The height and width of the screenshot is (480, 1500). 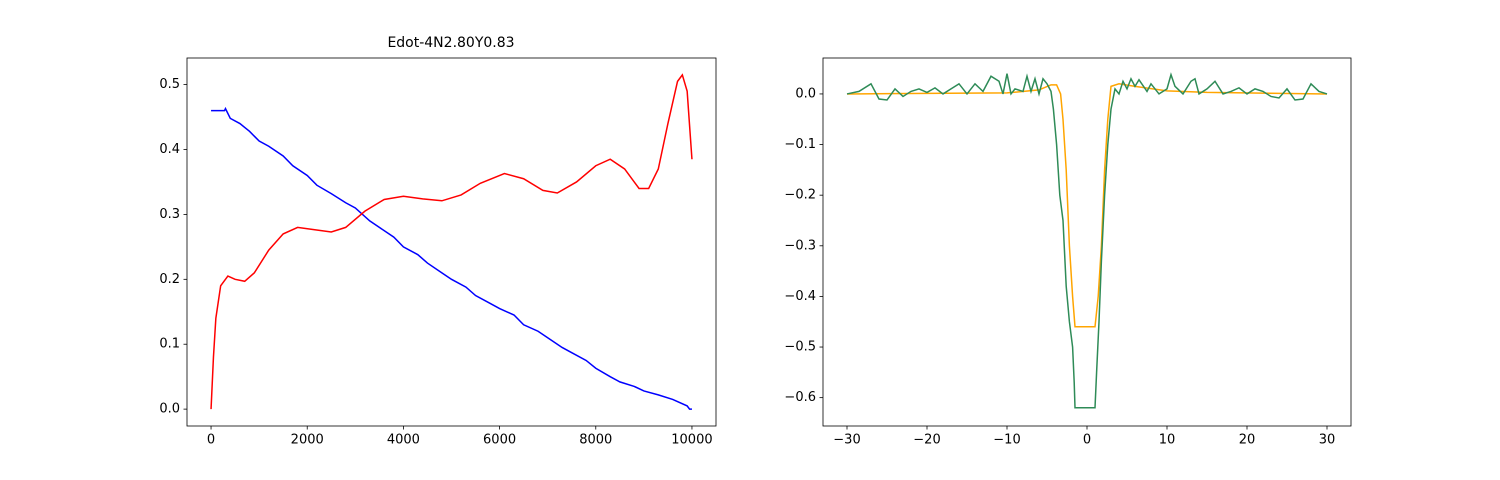 What do you see at coordinates (1167, 440) in the screenshot?
I see `x-tick-label: 10` at bounding box center [1167, 440].